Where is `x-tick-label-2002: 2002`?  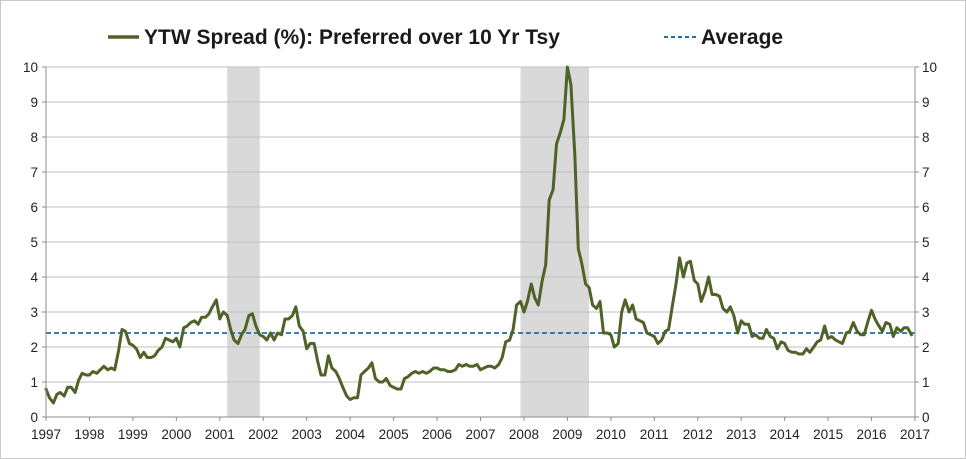 x-tick-label-2002: 2002 is located at coordinates (263, 434).